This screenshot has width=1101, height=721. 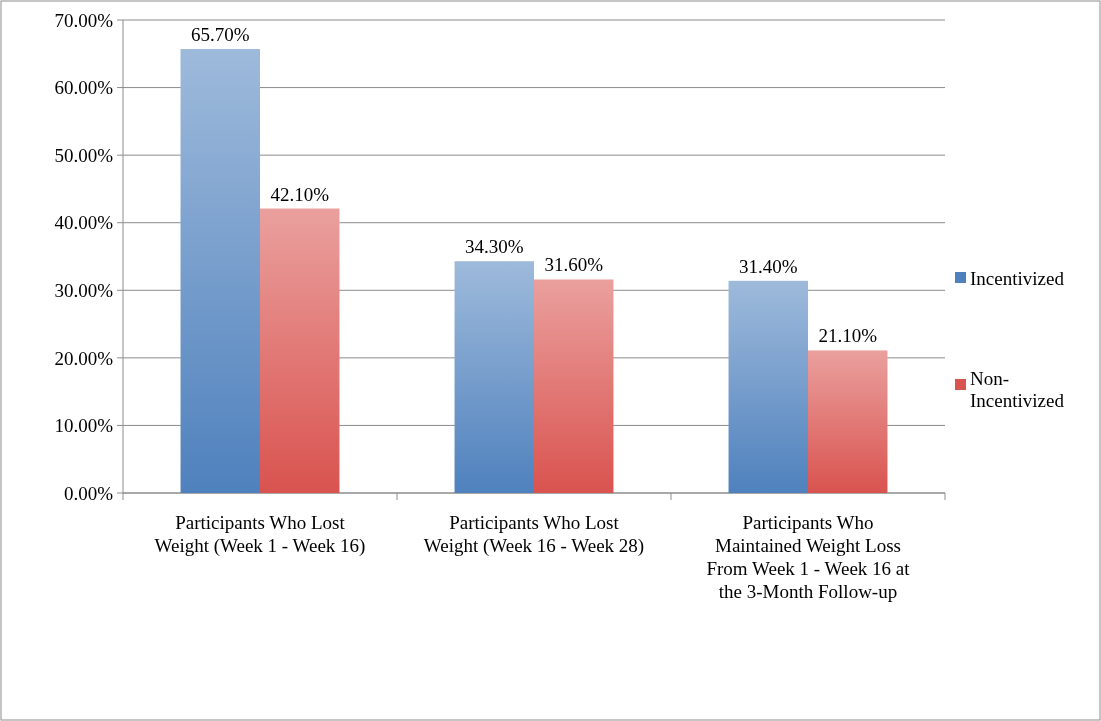 What do you see at coordinates (1017, 278) in the screenshot?
I see `legend-label: Incentivized` at bounding box center [1017, 278].